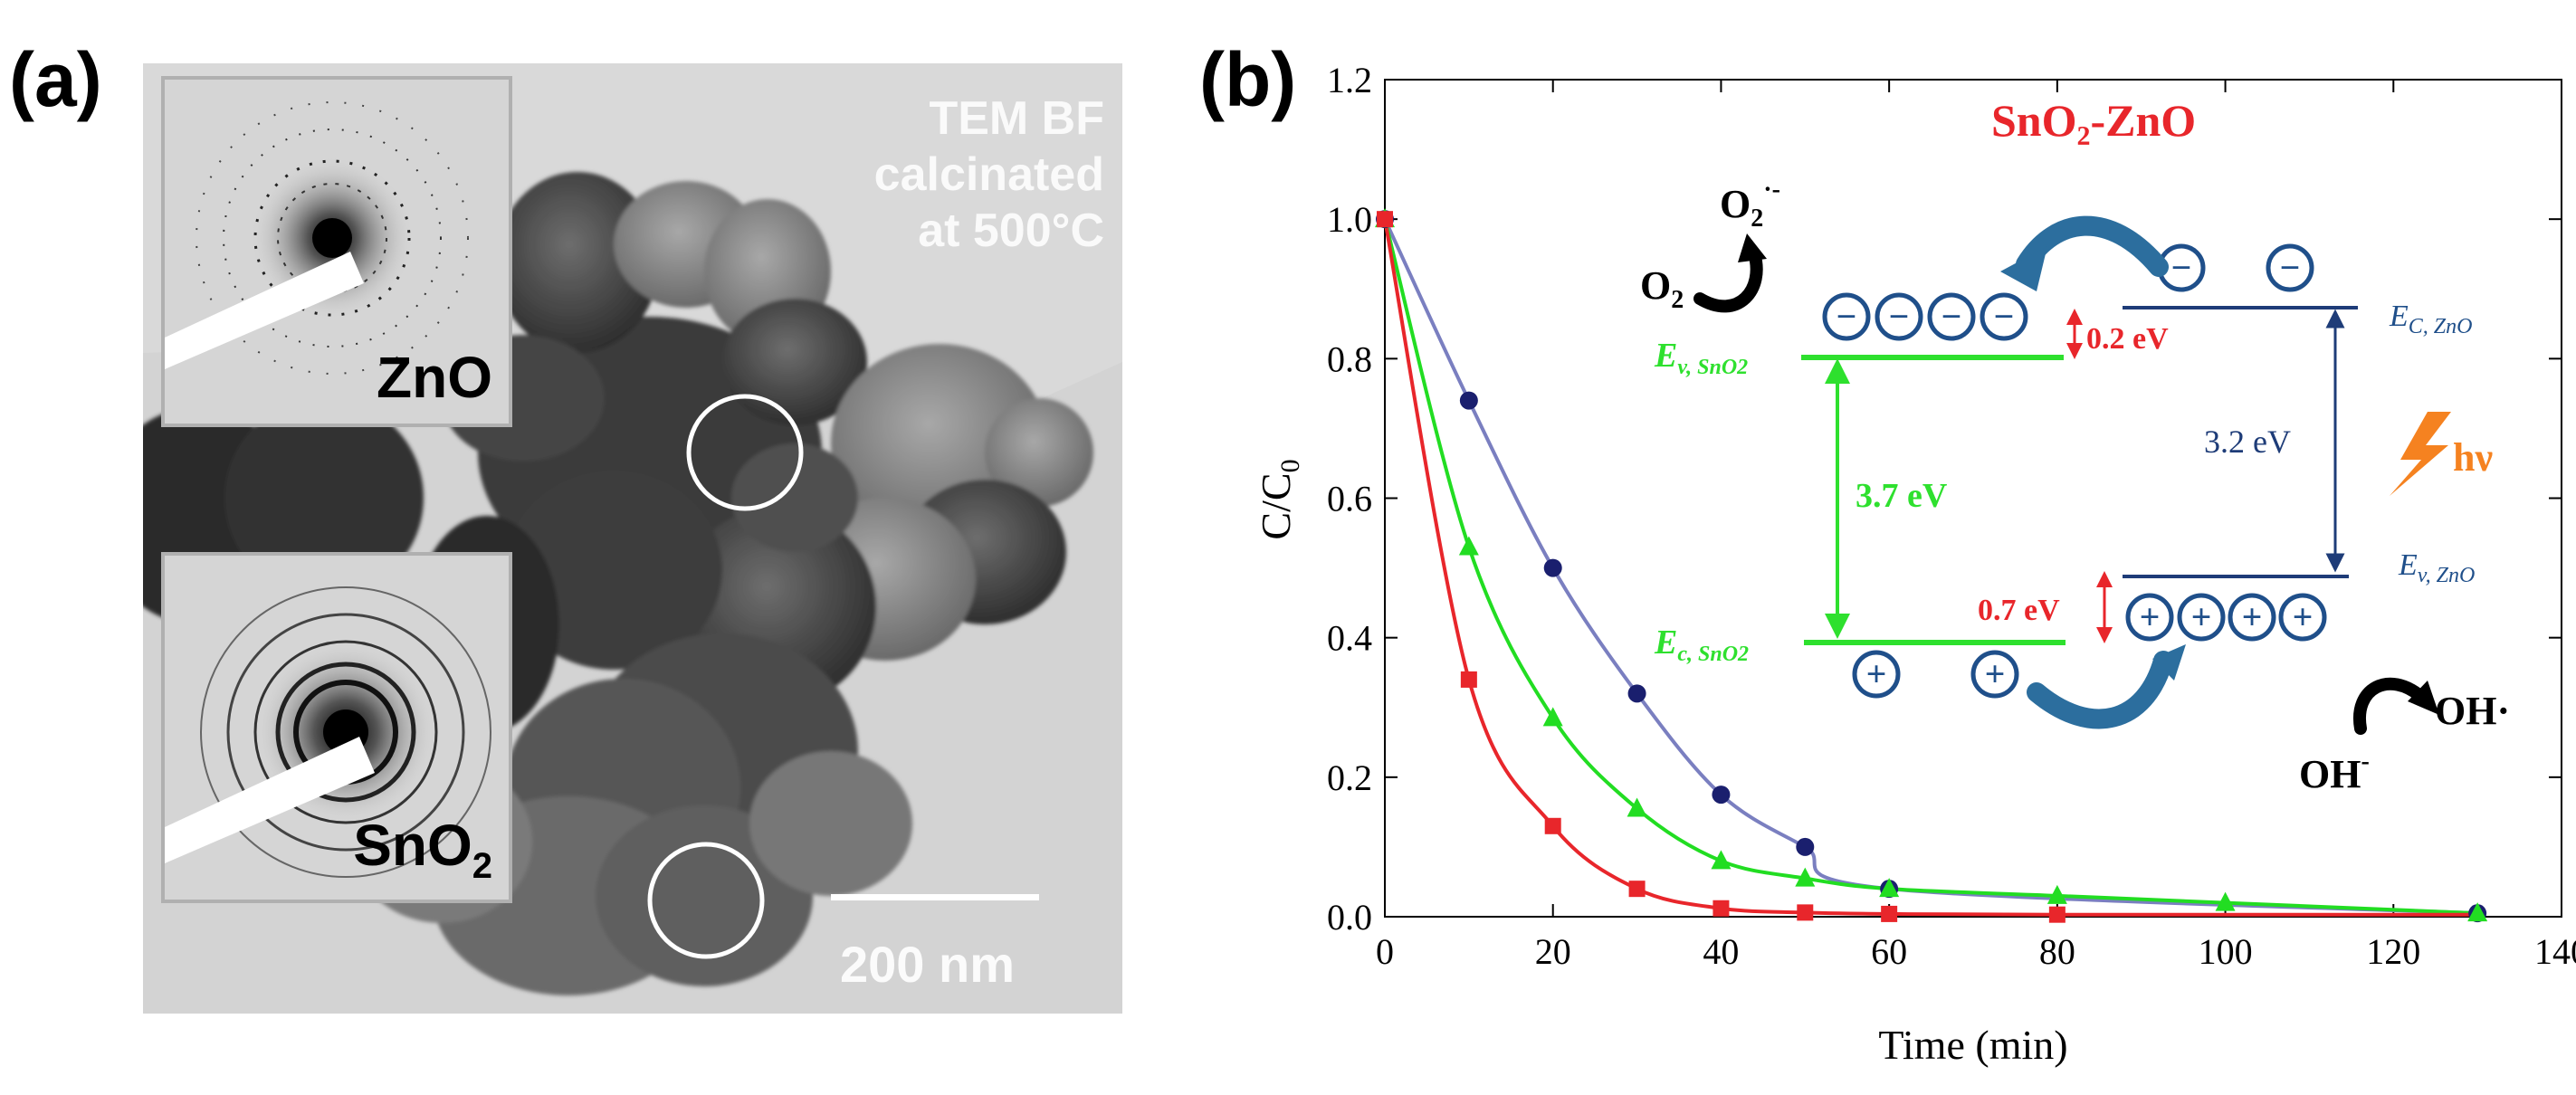  What do you see at coordinates (1721, 952) in the screenshot?
I see `x-tick-label: 40` at bounding box center [1721, 952].